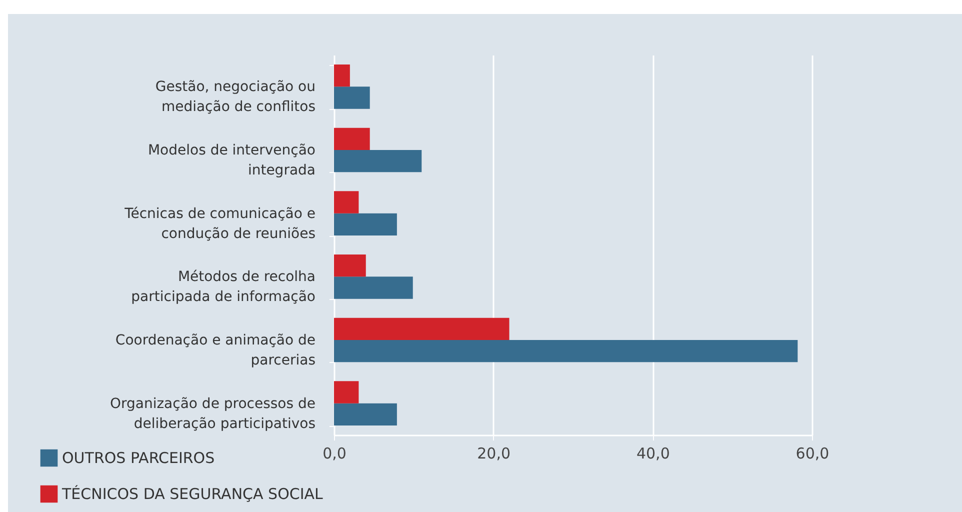  What do you see at coordinates (223, 287) in the screenshot?
I see `y-tick-label: Métodos de recolha participada de informação` at bounding box center [223, 287].